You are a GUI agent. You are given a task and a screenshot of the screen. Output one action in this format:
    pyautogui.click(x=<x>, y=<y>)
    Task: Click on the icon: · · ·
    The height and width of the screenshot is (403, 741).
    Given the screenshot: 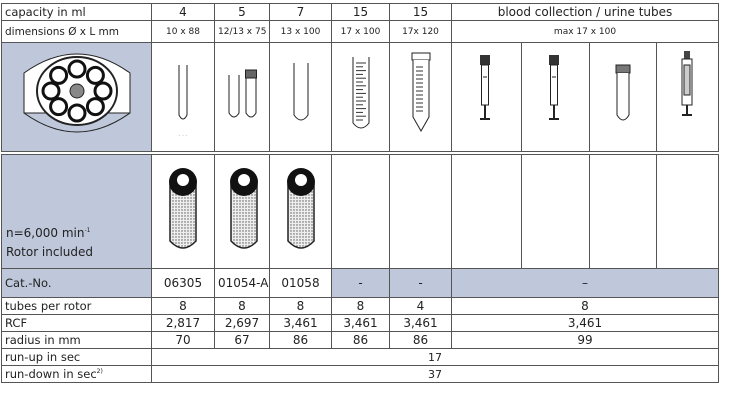 What is the action you would take?
    pyautogui.click(x=183, y=97)
    